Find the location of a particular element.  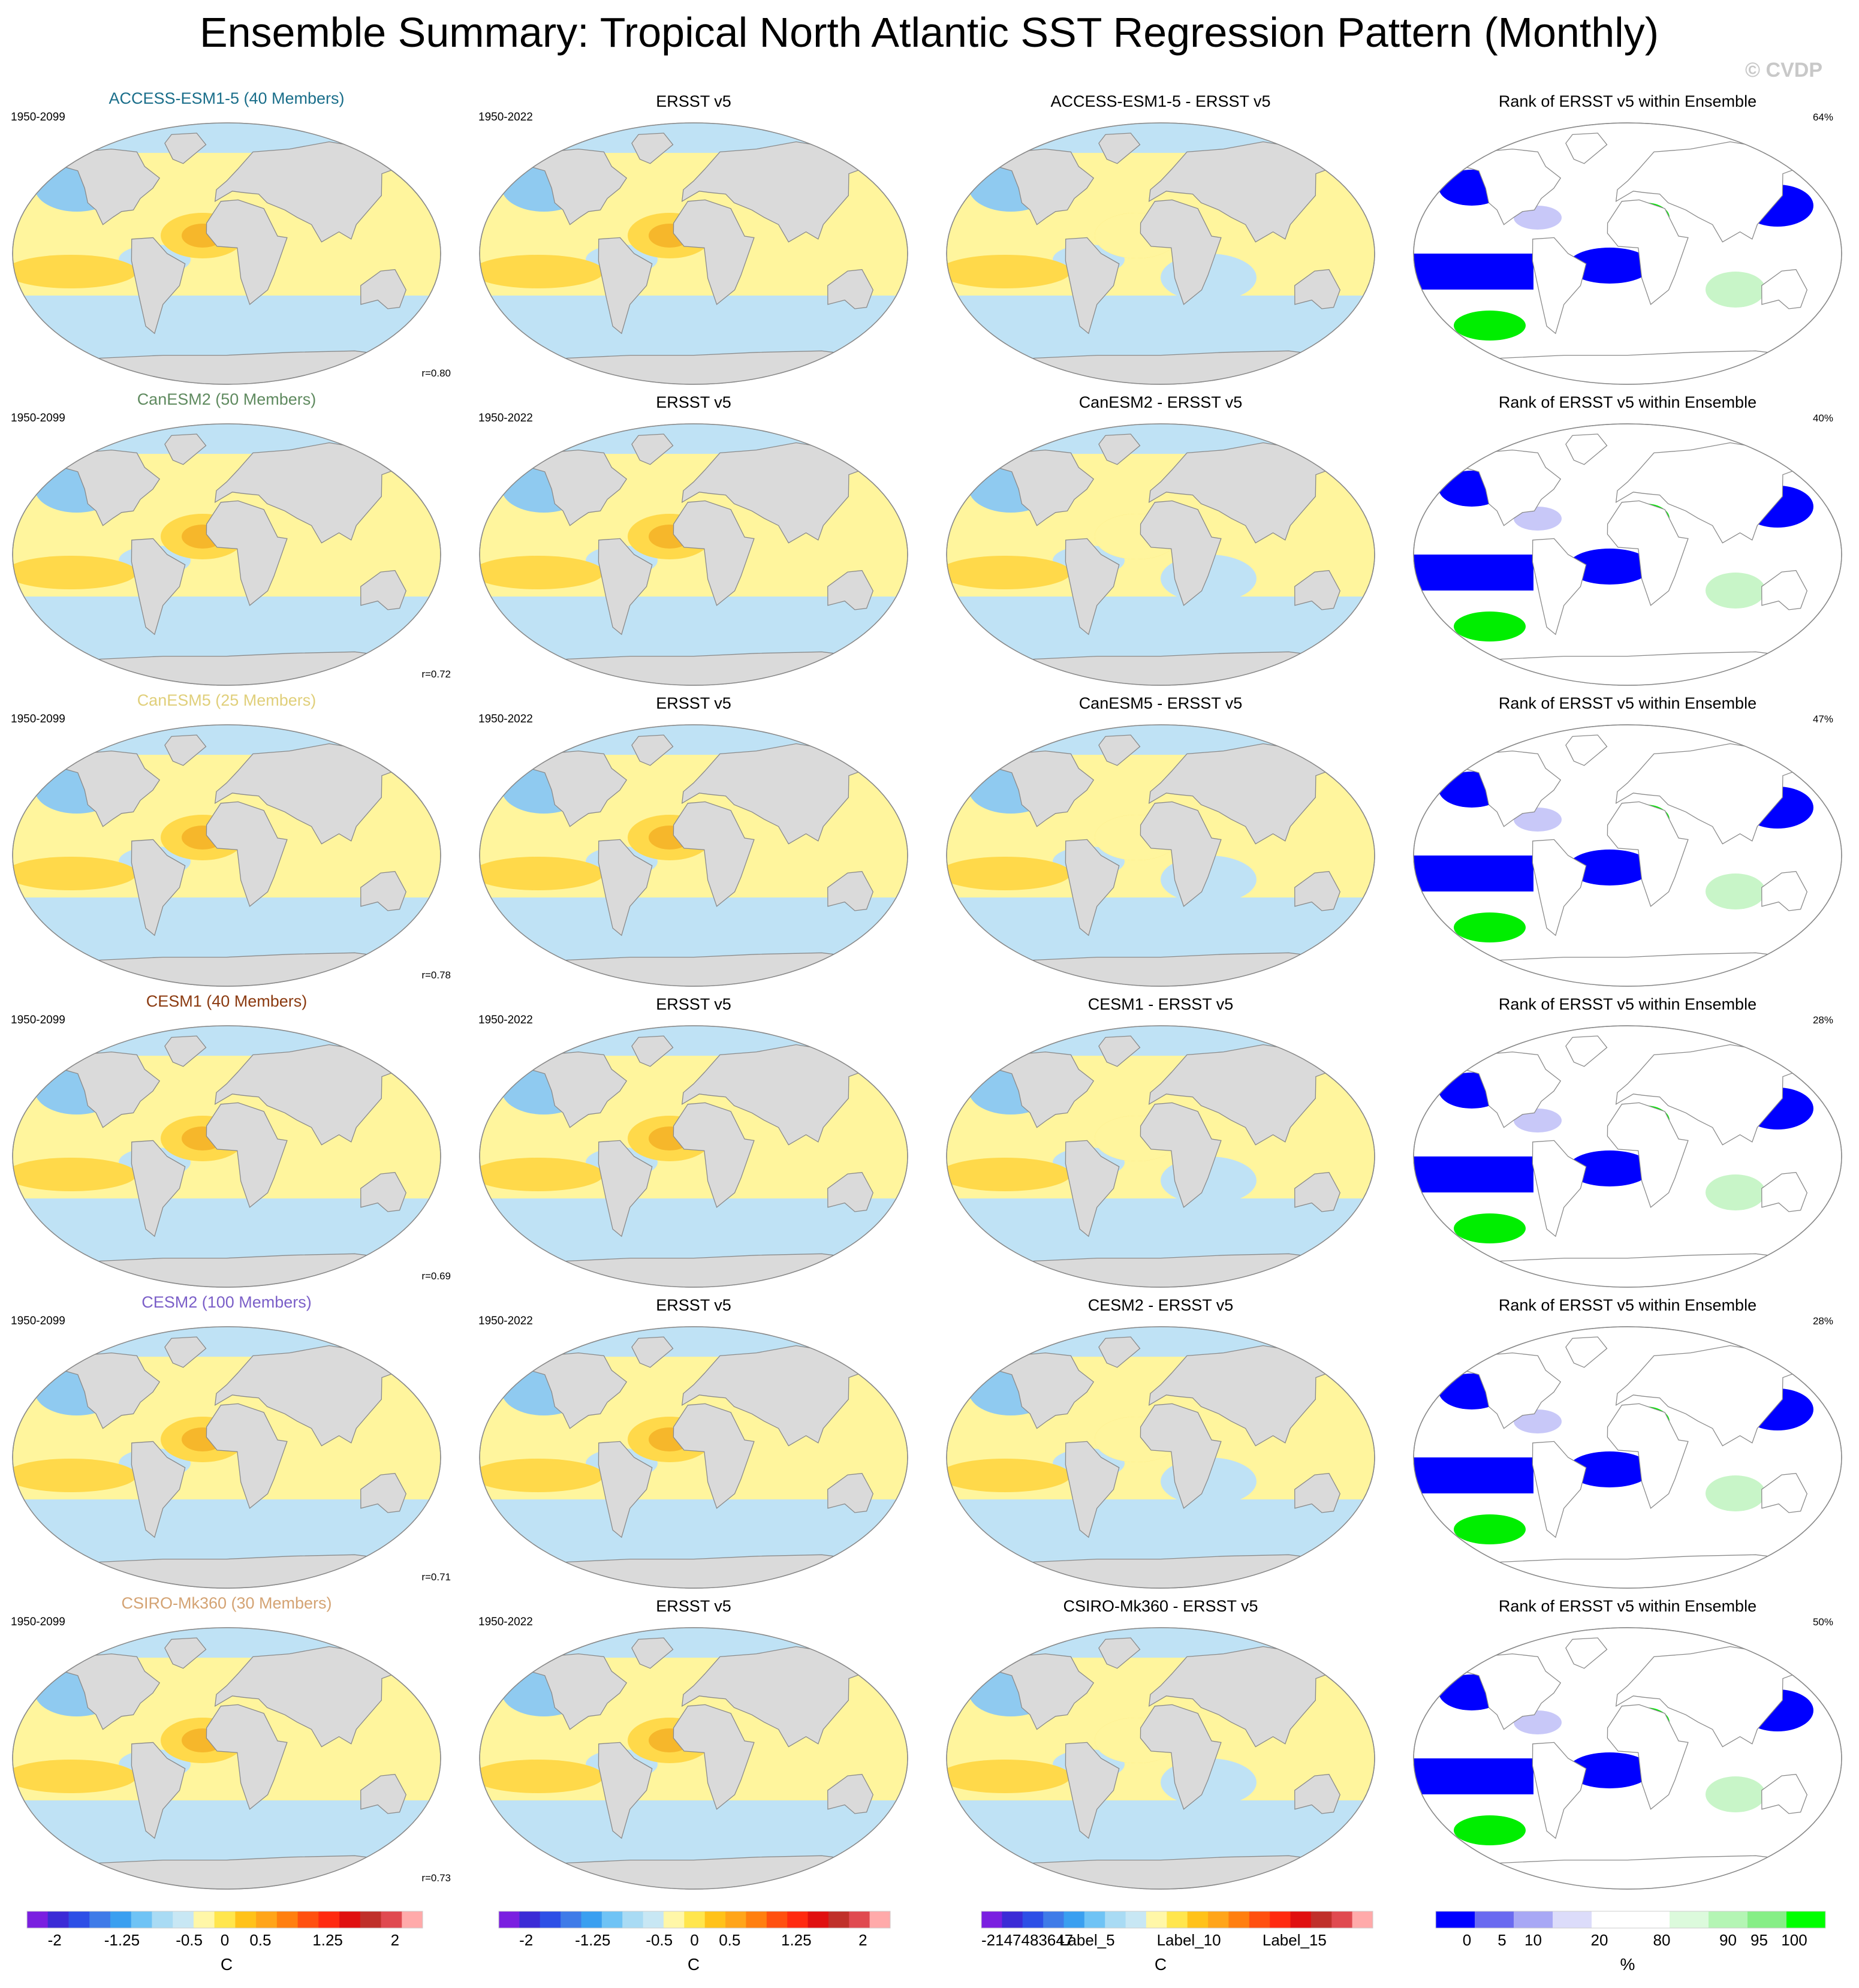

difference-title: CanESM5 - ERSST v5 is located at coordinates (1161, 703).